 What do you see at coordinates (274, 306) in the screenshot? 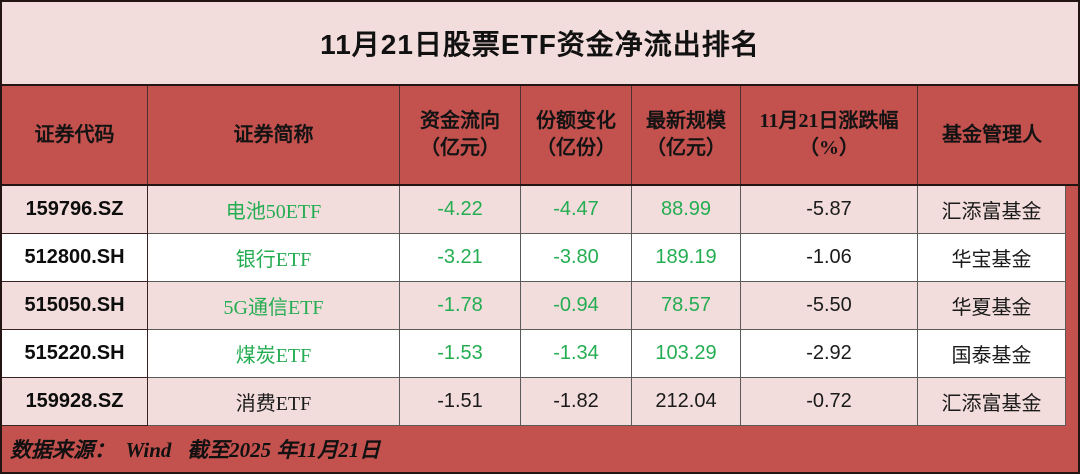
I see `name-cell: 5G通信ETF` at bounding box center [274, 306].